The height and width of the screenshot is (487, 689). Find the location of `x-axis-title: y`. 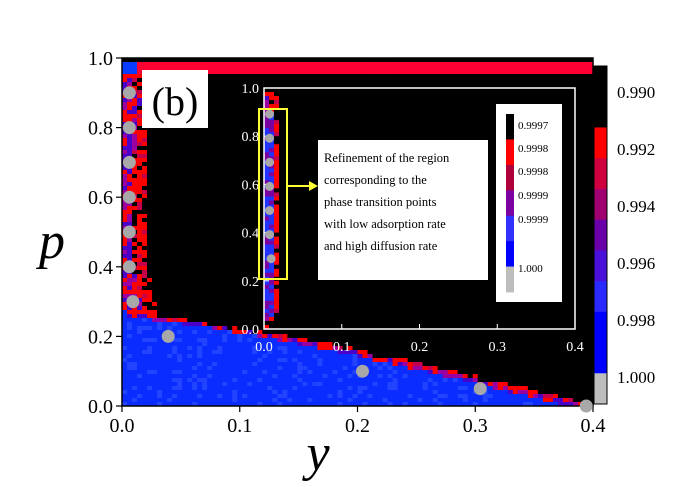

x-axis-title: y is located at coordinates (315, 453).